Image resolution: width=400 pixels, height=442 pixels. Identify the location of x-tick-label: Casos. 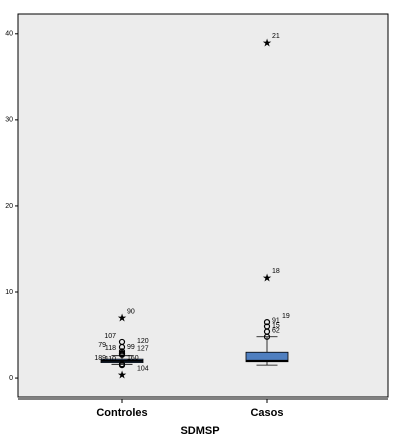
(266, 413).